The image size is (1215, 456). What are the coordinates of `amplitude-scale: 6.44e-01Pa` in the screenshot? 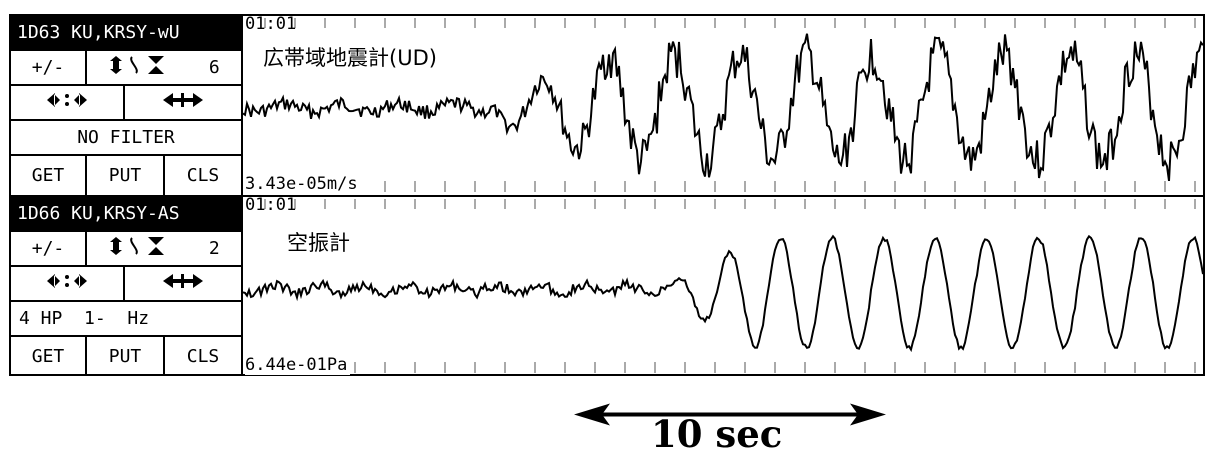 It's located at (298, 365).